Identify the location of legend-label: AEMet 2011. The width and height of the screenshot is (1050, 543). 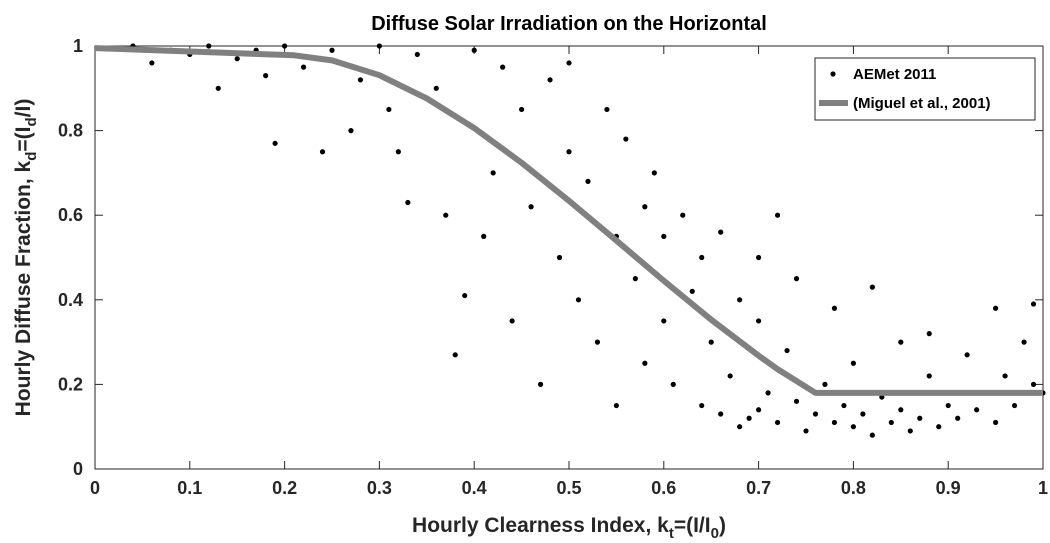
(894, 74).